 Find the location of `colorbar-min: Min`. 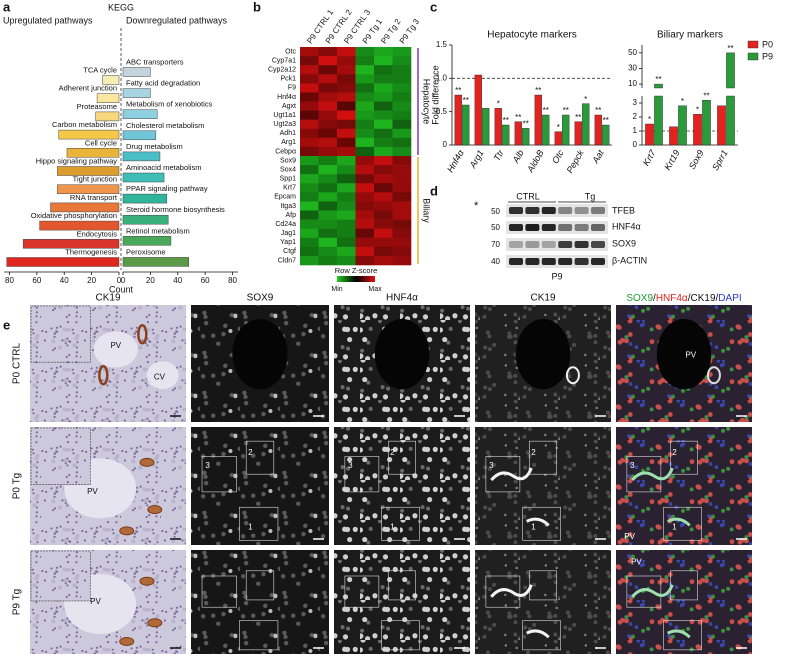

colorbar-min: Min is located at coordinates (336, 289).